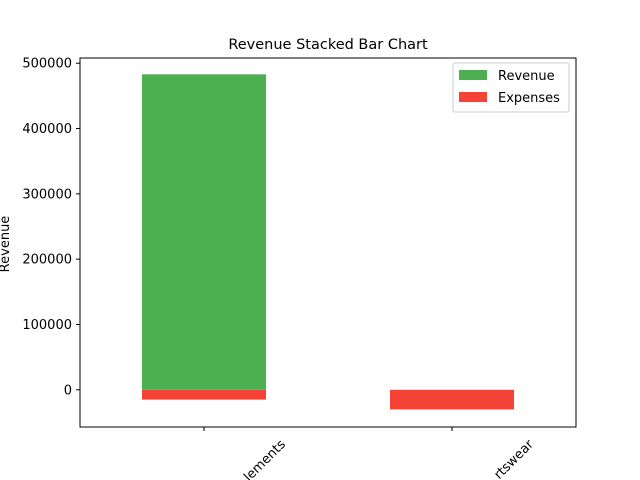 This screenshot has width=640, height=480. What do you see at coordinates (68, 390) in the screenshot?
I see `y-tick-label-0: 0` at bounding box center [68, 390].